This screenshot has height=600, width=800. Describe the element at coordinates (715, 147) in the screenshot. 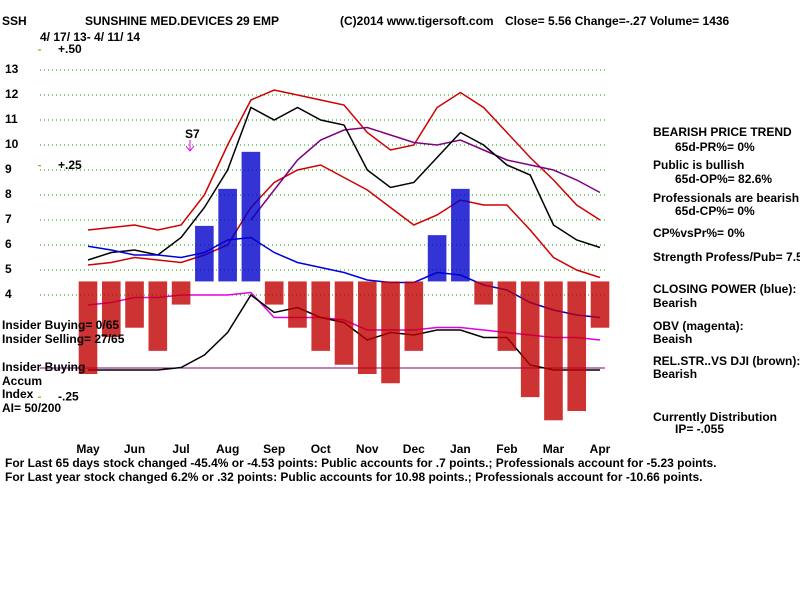

I see `side-note: 65d-PR%= 0%` at that location.